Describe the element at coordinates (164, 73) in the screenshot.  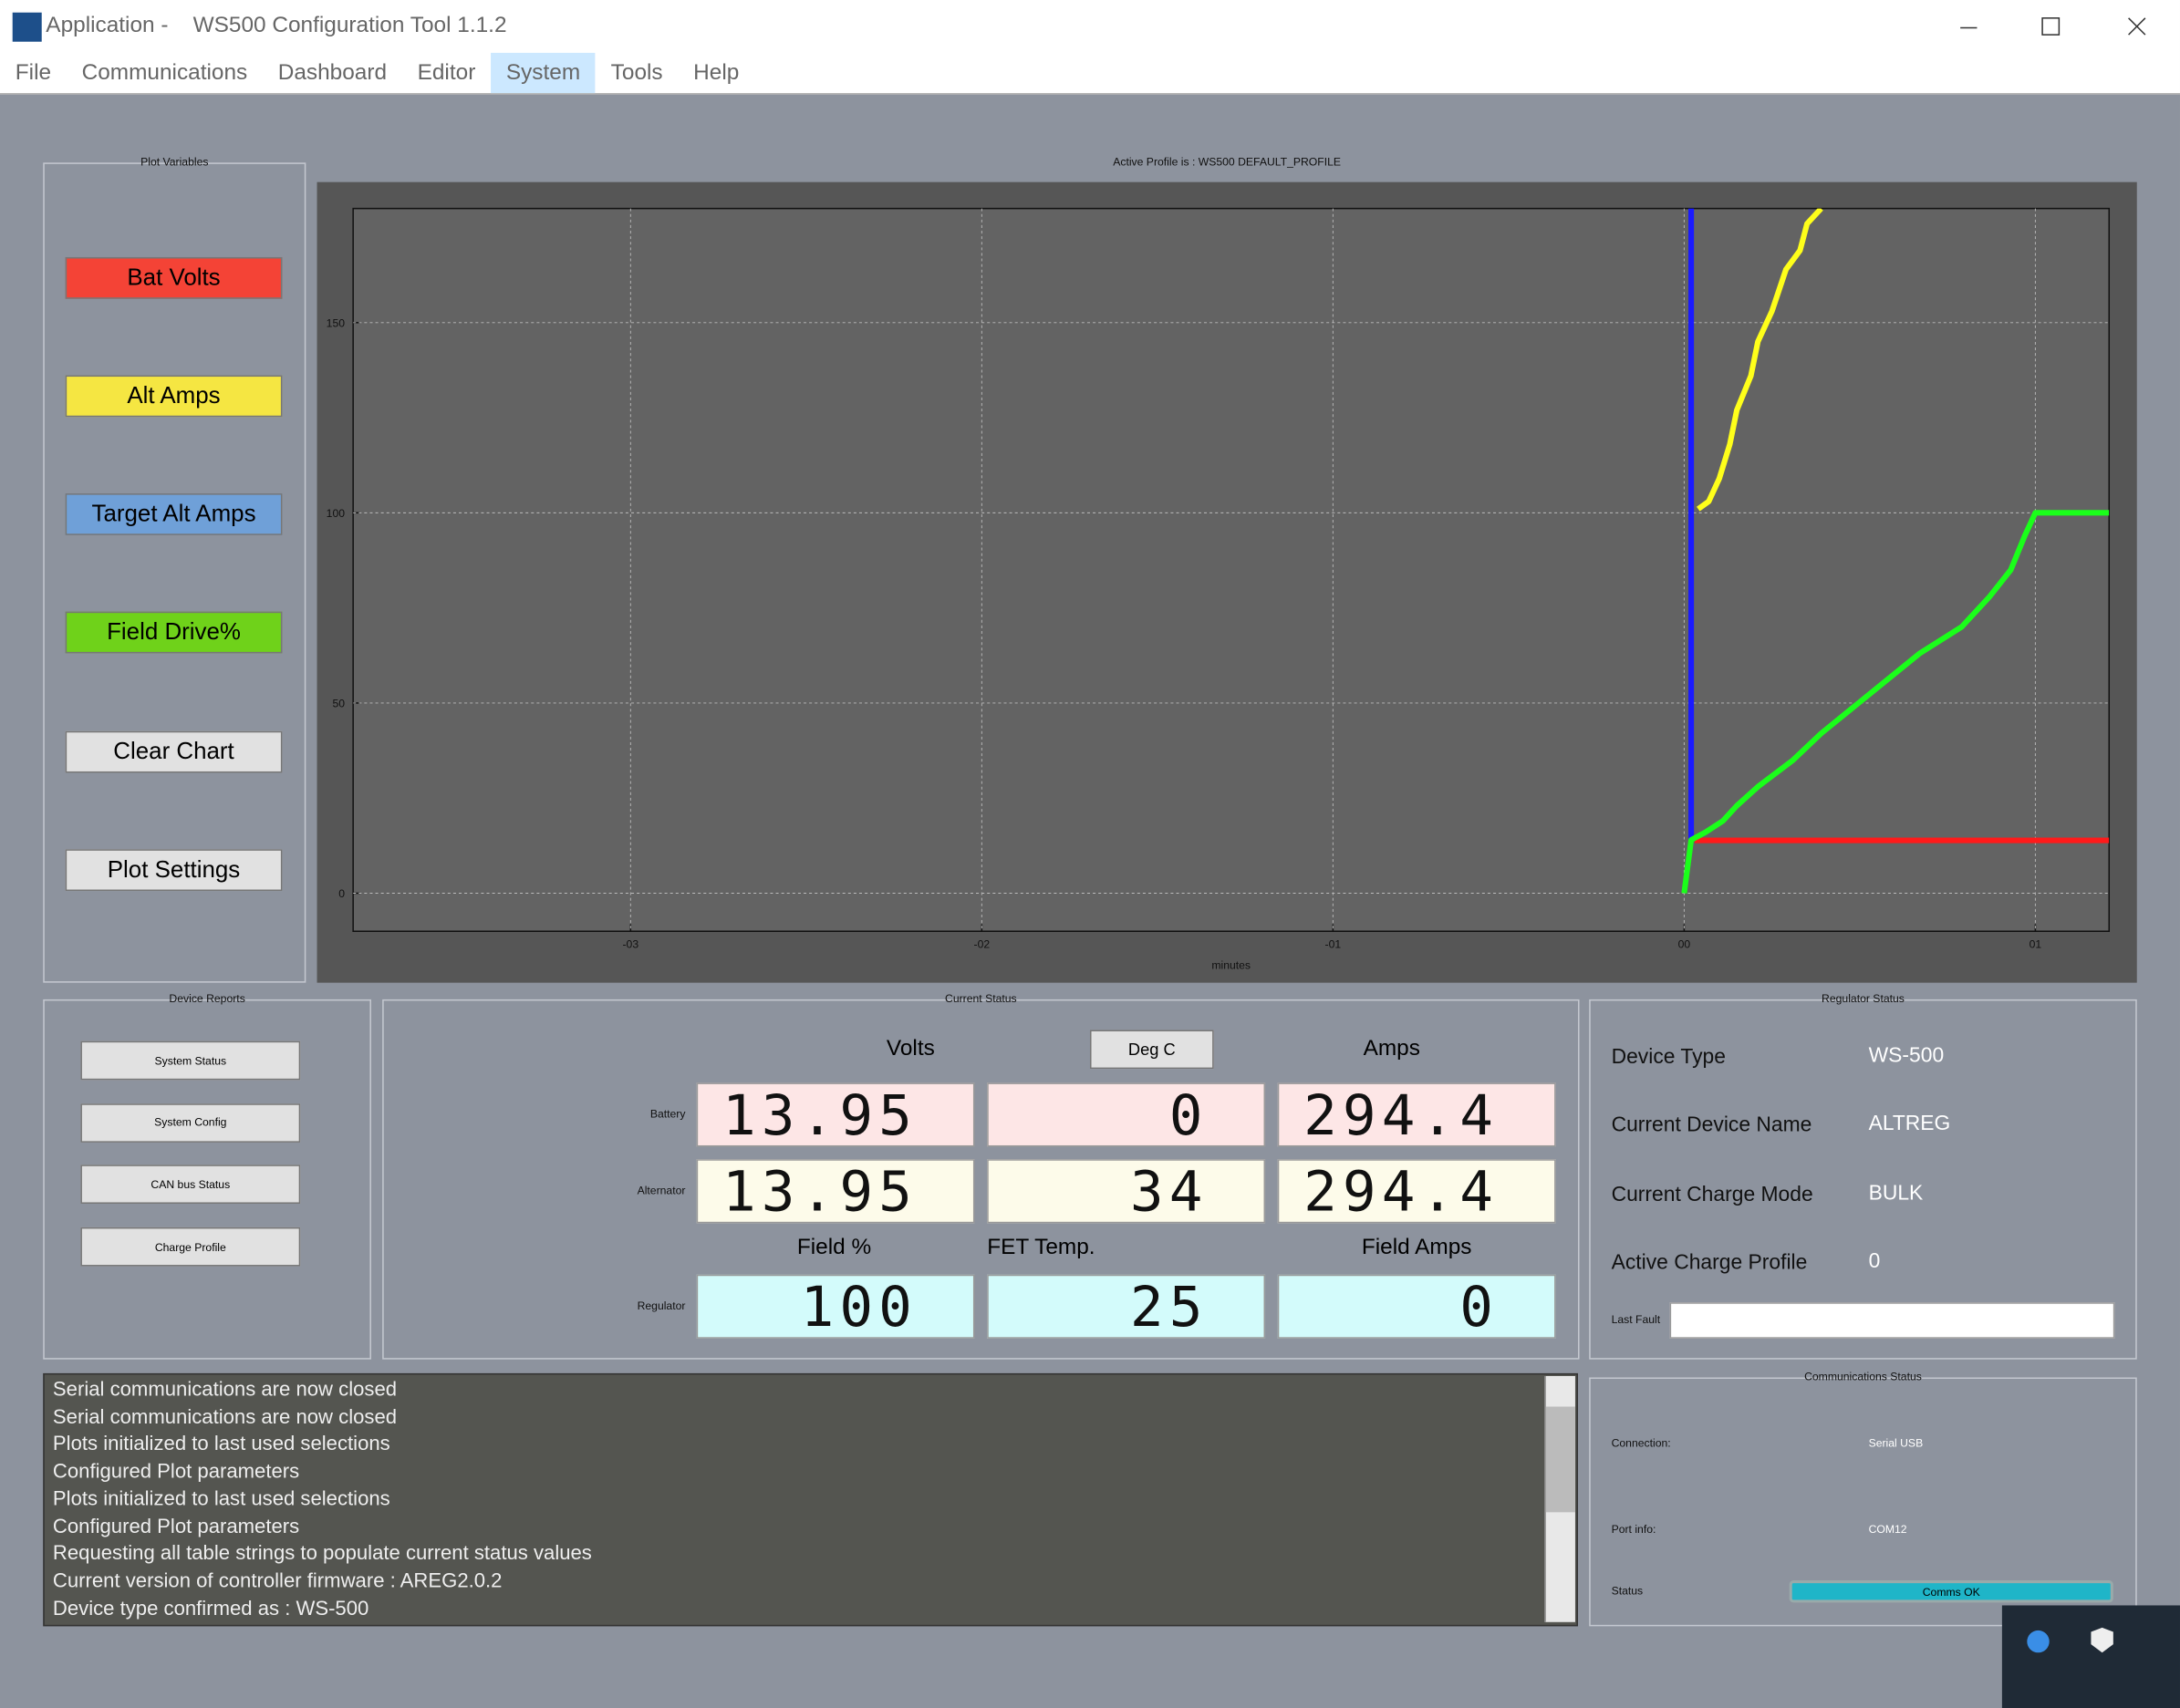
I see `menu-item: Communications` at that location.